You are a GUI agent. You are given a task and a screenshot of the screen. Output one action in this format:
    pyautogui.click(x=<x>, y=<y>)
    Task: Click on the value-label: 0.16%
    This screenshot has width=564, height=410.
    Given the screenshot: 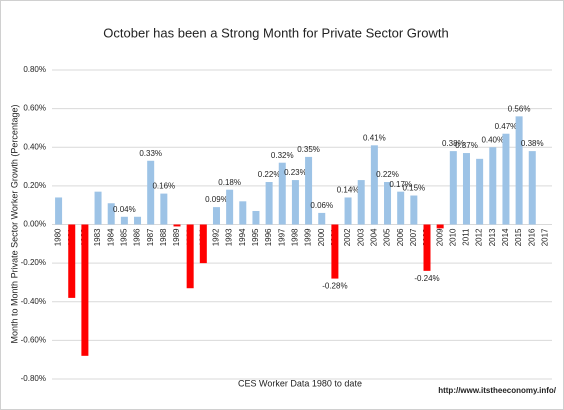 What is the action you would take?
    pyautogui.click(x=163, y=186)
    